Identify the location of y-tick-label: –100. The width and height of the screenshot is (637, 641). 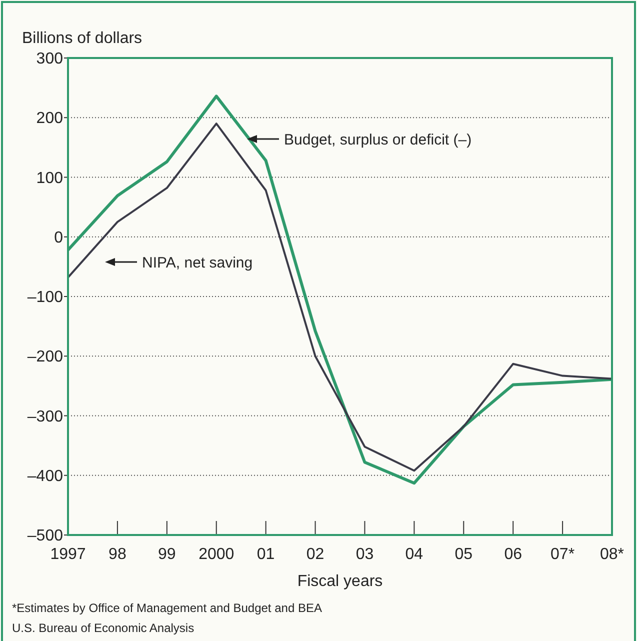
(45, 297).